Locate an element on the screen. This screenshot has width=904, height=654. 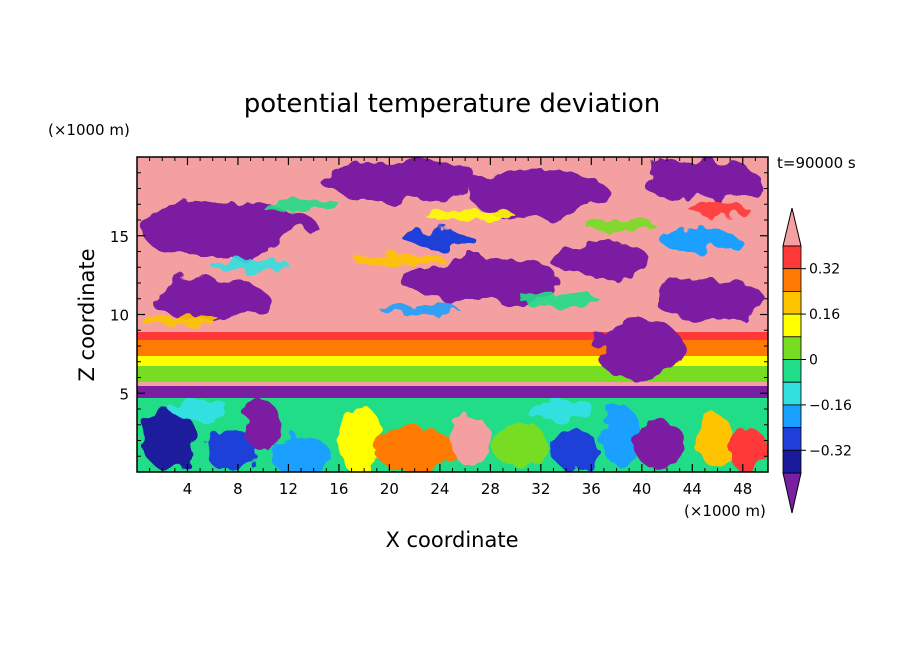
x-tick-label: 44 is located at coordinates (692, 489).